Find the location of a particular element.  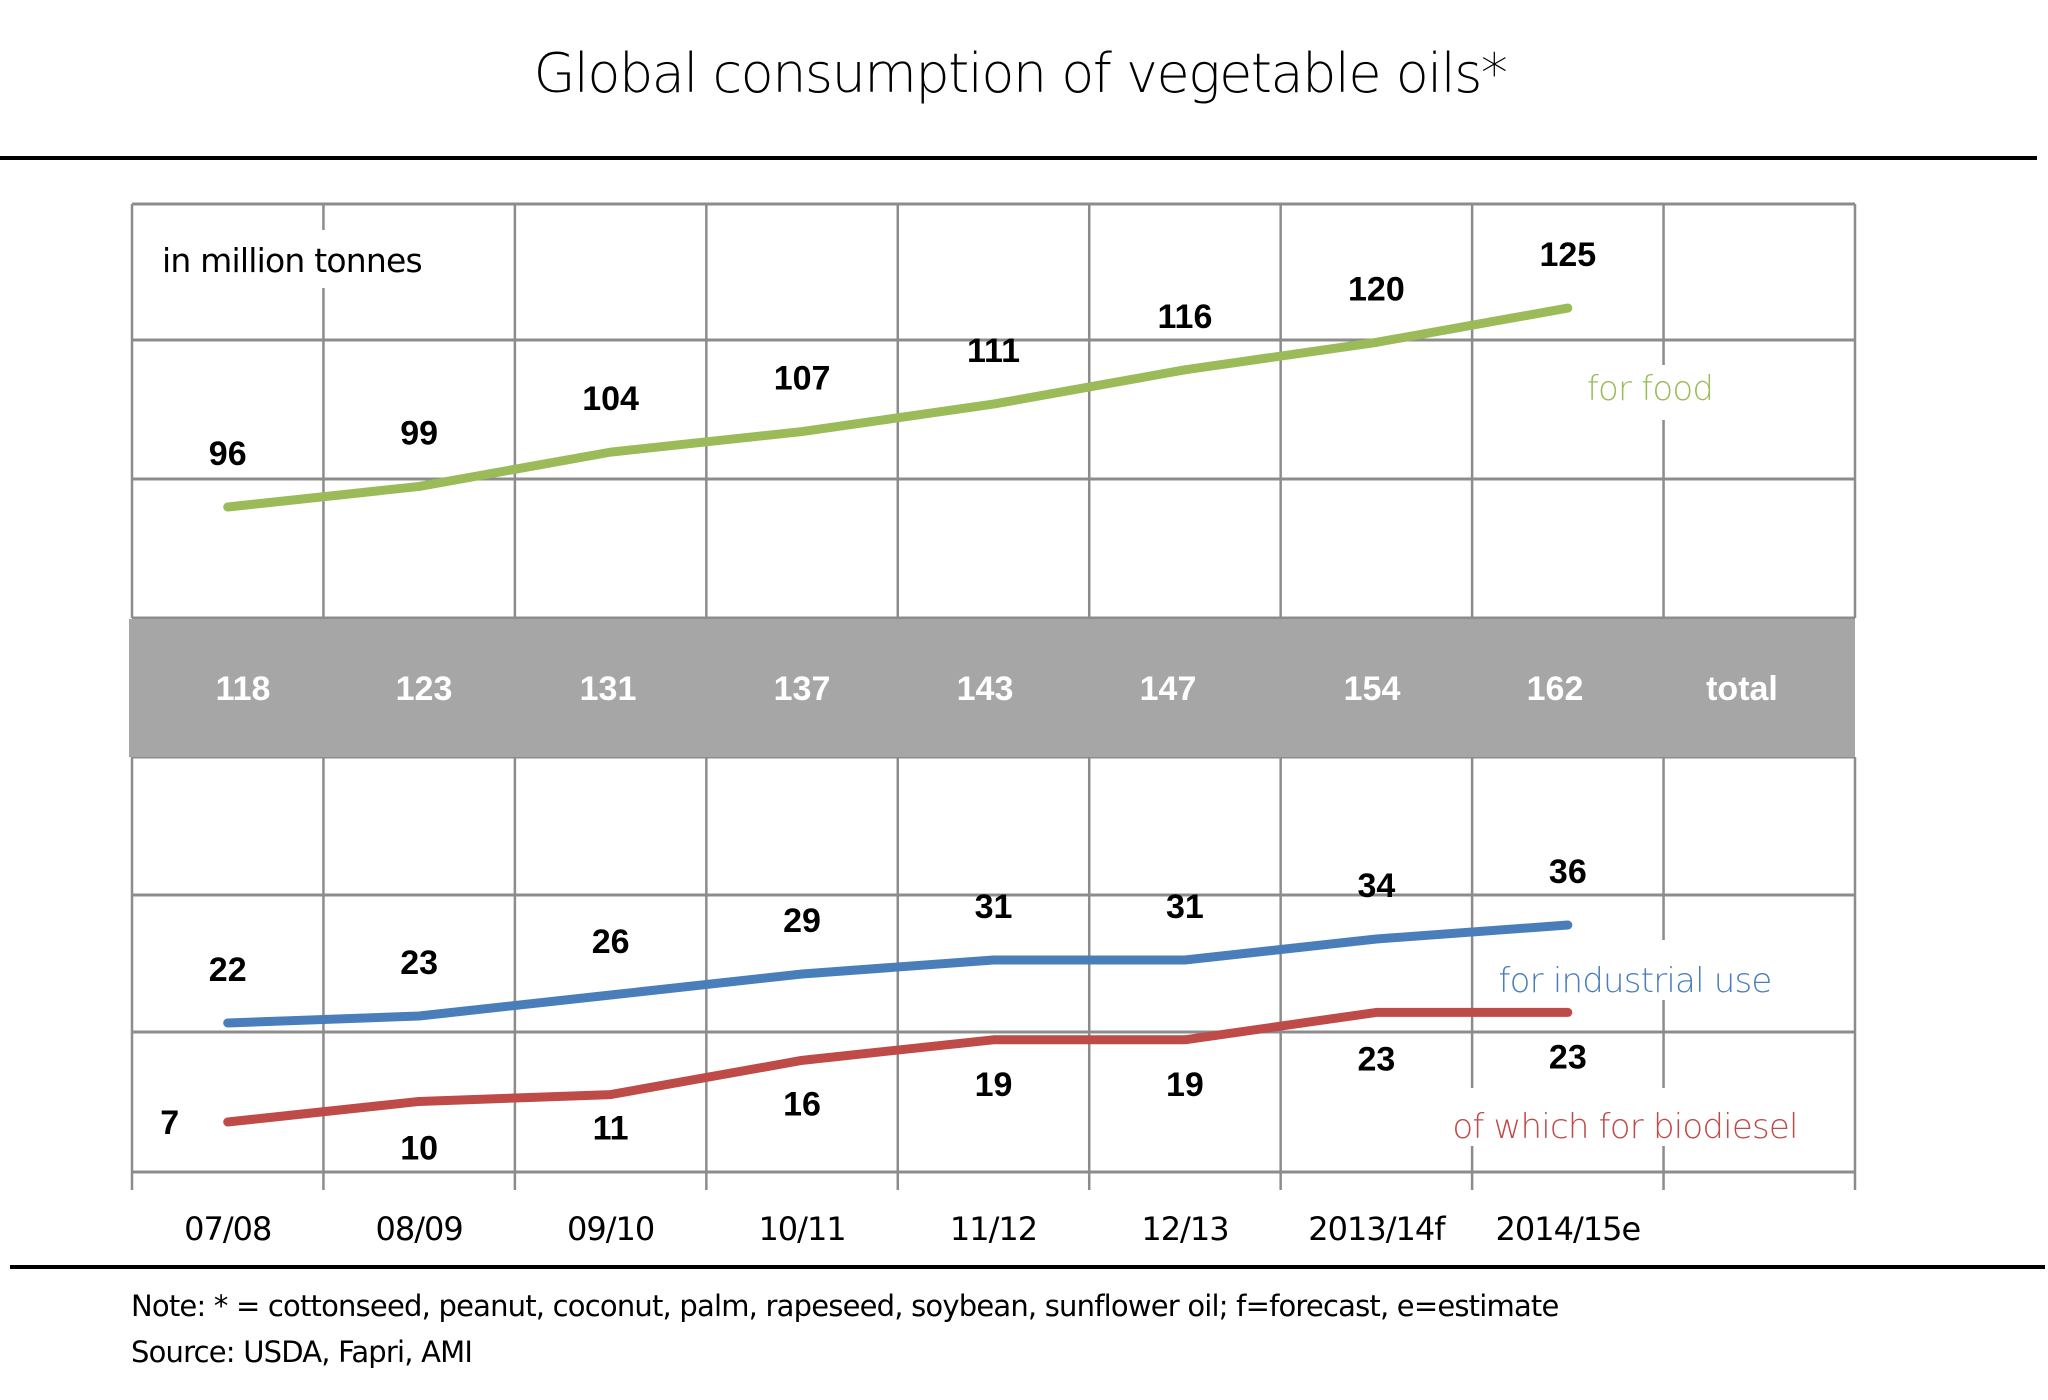

total-value: 162 is located at coordinates (1555, 689).